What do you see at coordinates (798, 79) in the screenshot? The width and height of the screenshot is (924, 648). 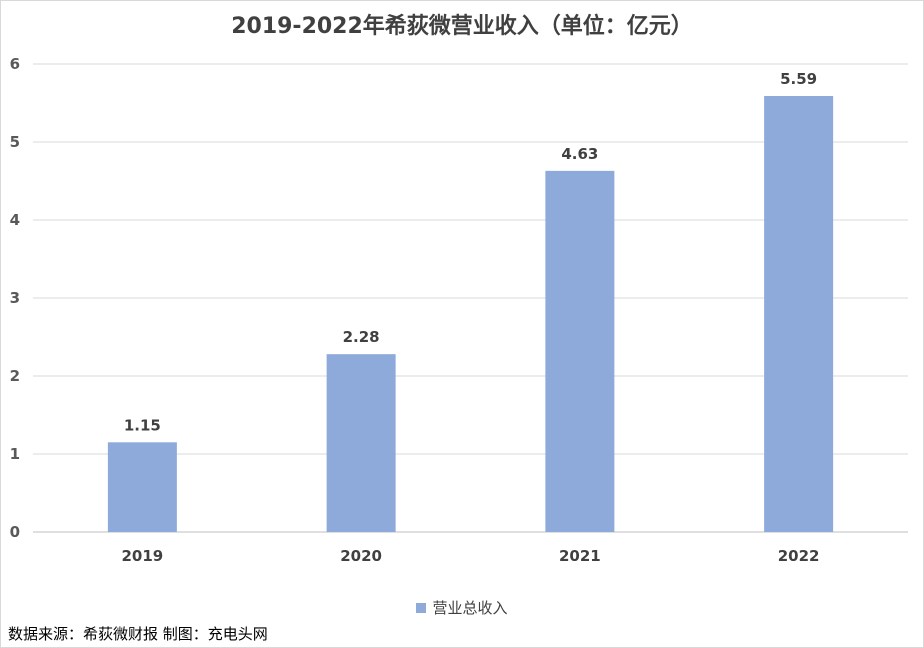 I see `data-label: 5.59` at bounding box center [798, 79].